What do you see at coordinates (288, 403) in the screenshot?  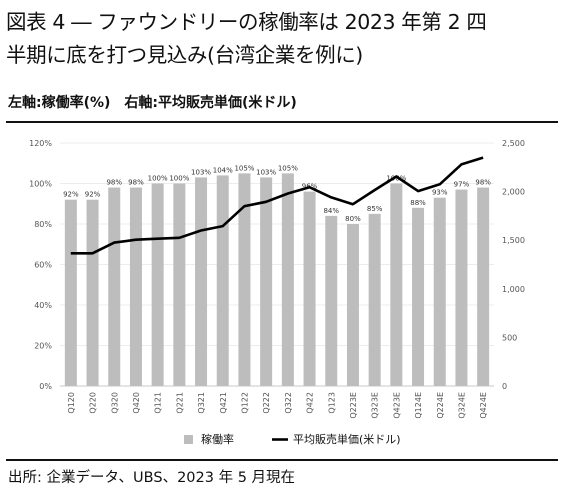 I see `x-axis-tick-label: Q322` at bounding box center [288, 403].